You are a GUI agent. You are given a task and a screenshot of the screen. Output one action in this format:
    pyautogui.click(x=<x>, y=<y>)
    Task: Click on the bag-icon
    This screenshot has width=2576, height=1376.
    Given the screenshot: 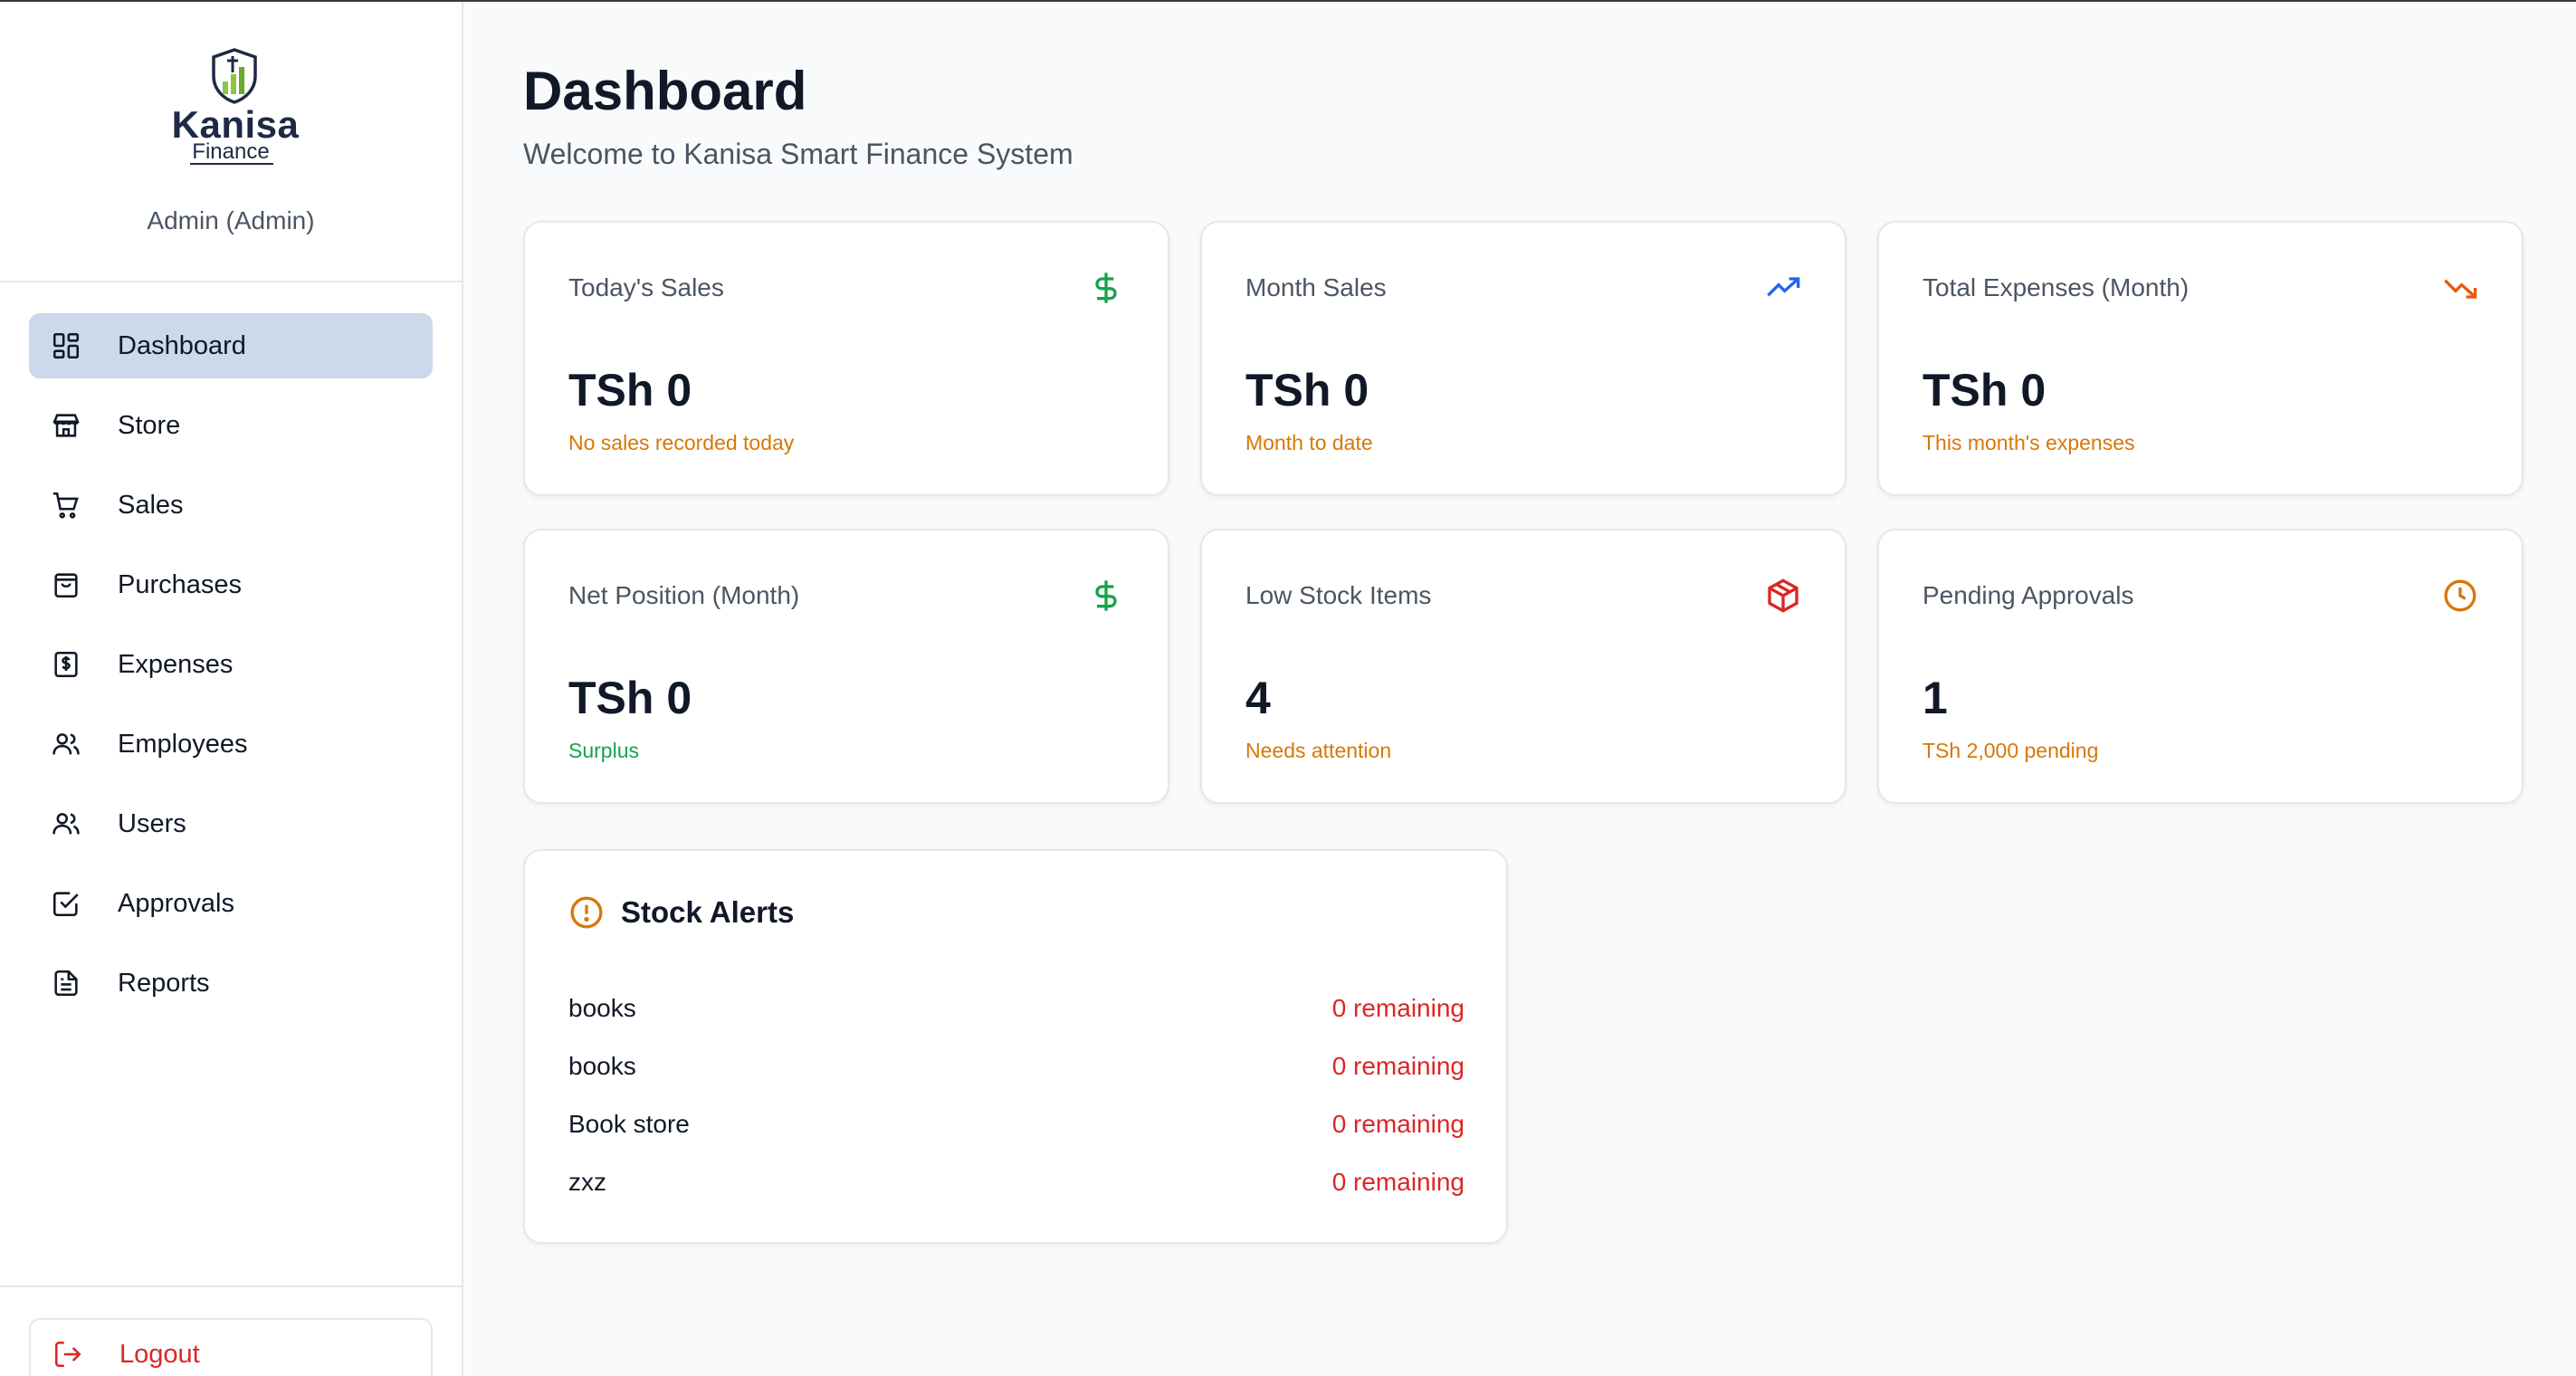 What is the action you would take?
    pyautogui.click(x=66, y=584)
    